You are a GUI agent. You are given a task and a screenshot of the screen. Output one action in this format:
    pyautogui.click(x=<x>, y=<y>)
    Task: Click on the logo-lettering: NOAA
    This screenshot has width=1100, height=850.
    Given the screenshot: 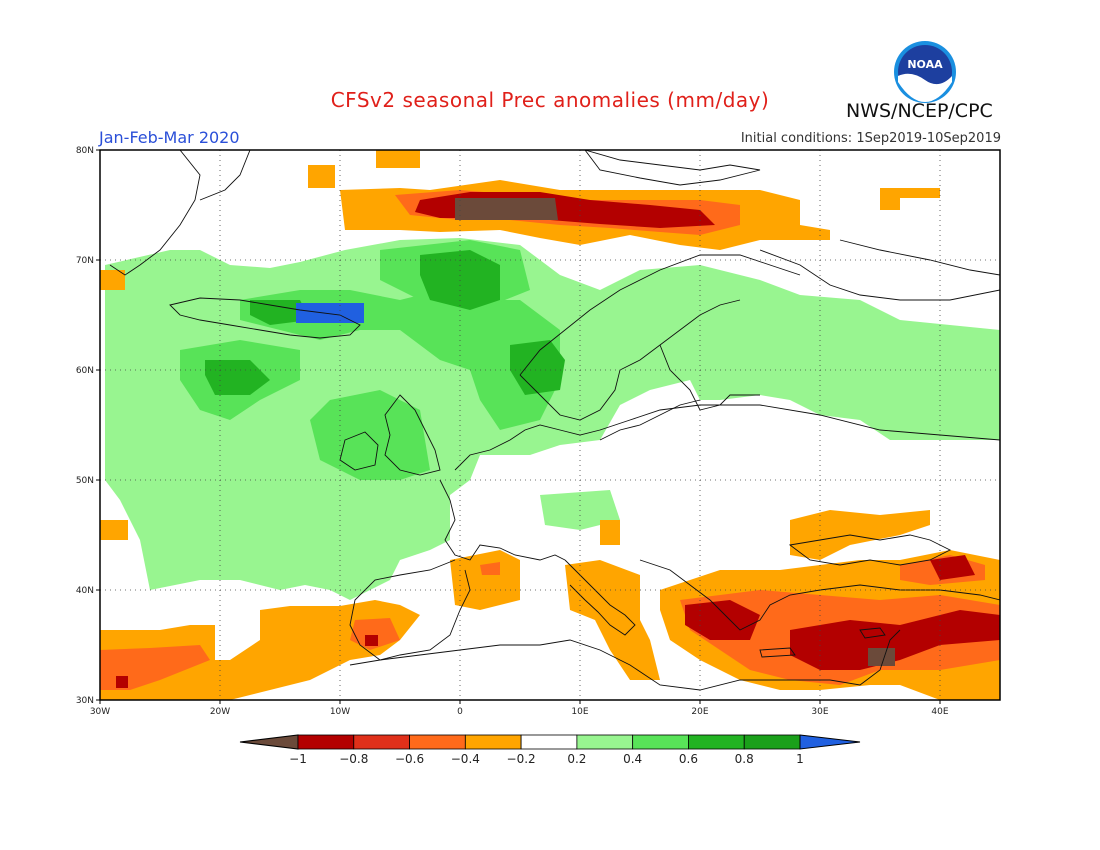 What is the action you would take?
    pyautogui.click(x=925, y=64)
    